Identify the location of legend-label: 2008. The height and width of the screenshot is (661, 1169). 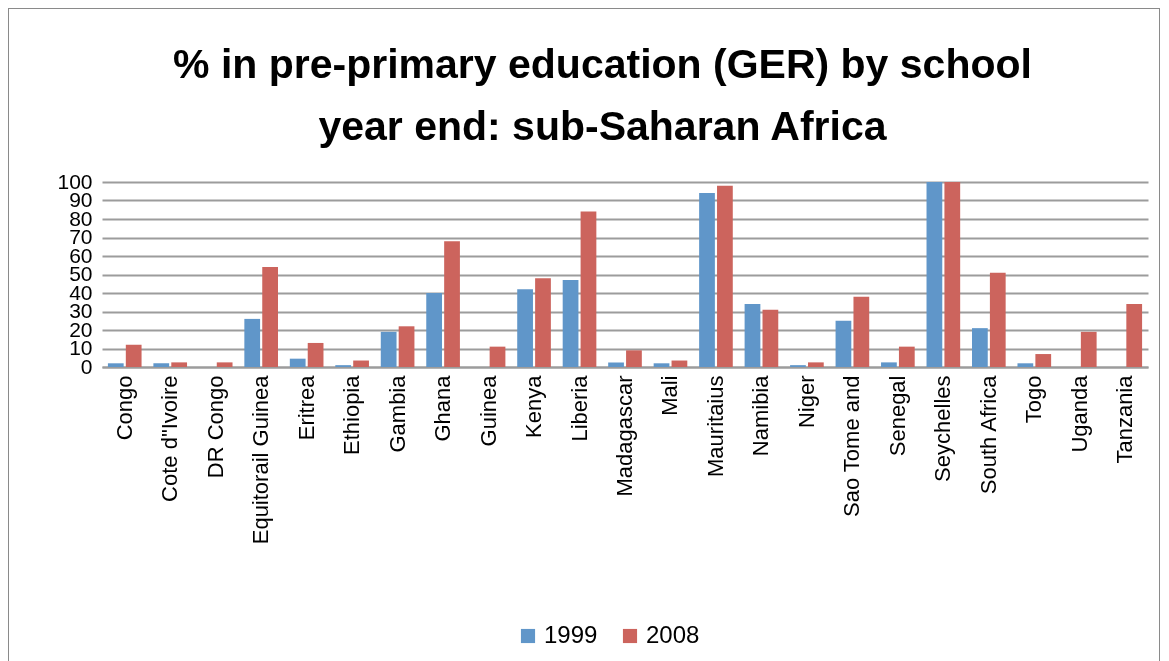
(673, 634).